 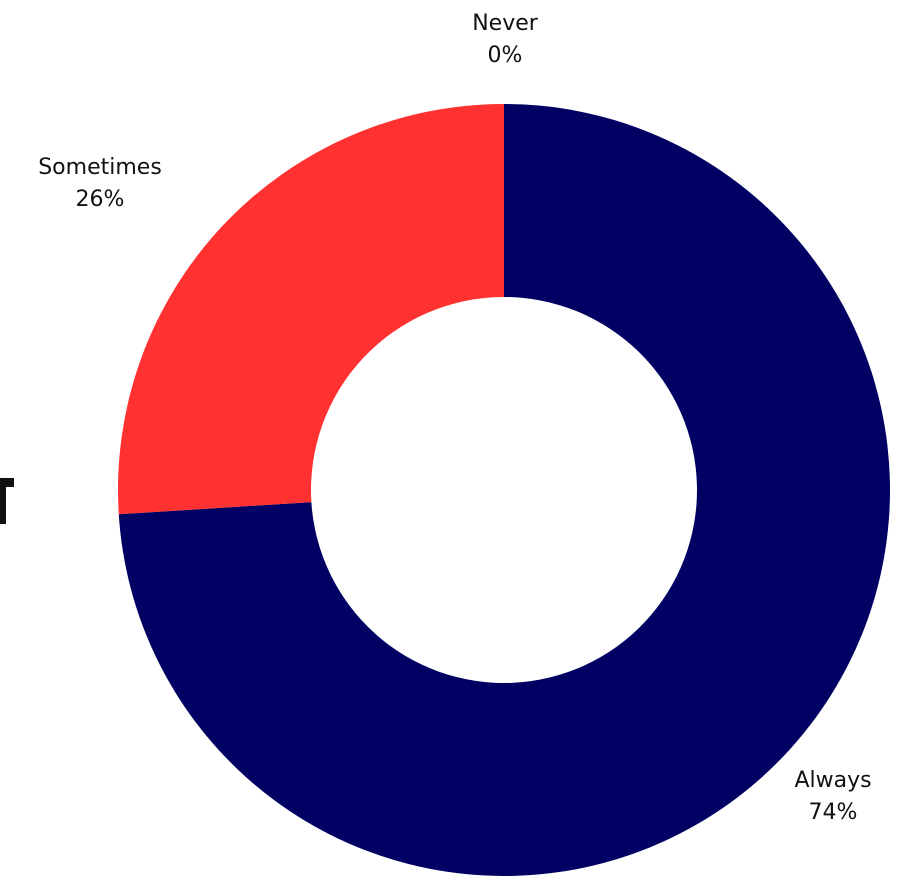 I want to click on label-always: Always 74%, so click(x=832, y=797).